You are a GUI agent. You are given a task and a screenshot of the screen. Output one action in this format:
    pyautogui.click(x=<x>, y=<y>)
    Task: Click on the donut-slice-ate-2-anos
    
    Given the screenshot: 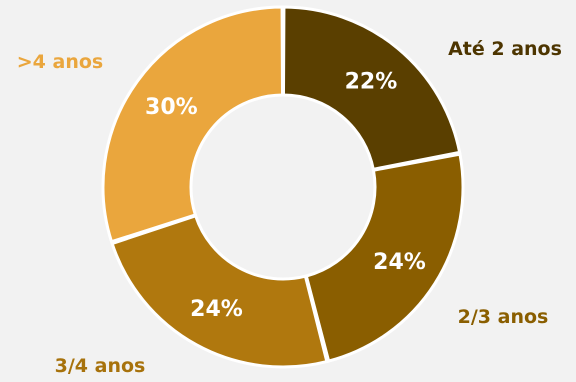 What is the action you would take?
    pyautogui.click(x=371, y=88)
    